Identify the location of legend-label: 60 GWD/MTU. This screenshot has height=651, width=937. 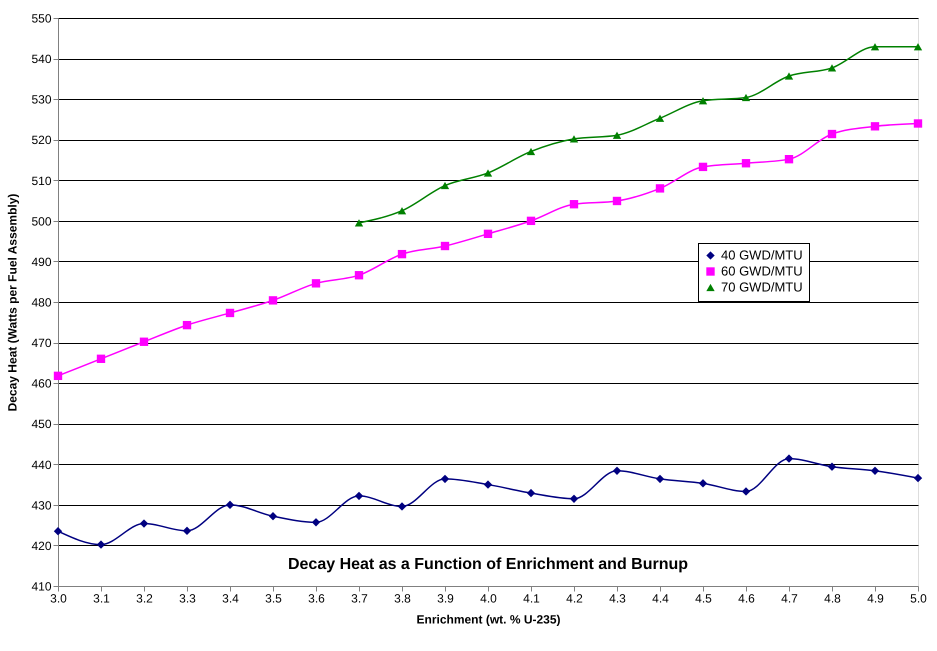
(762, 271).